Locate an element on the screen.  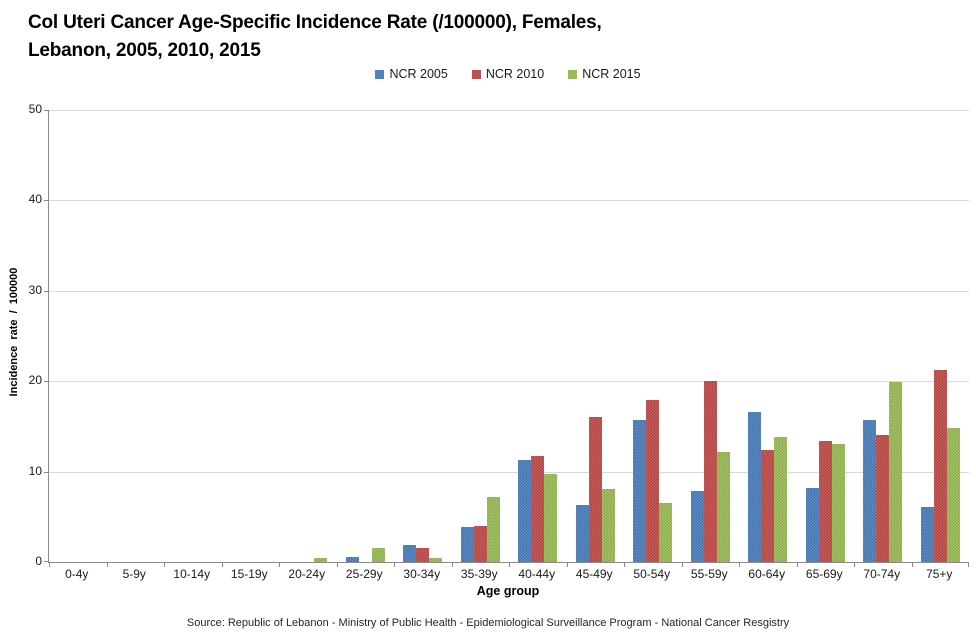
legend-label: NCR 2010 is located at coordinates (515, 74).